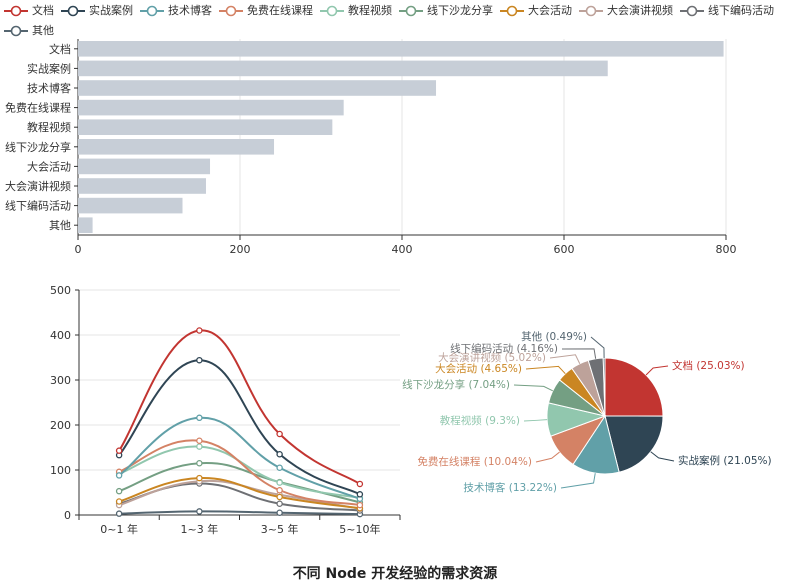 This screenshot has height=587, width=790. What do you see at coordinates (60, 335) in the screenshot?
I see `line-y-tick-label: 400` at bounding box center [60, 335].